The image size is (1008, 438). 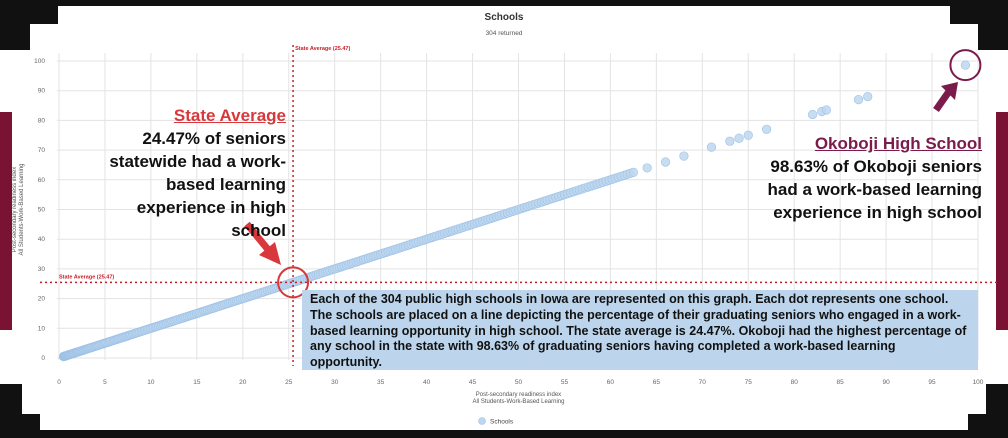 I want to click on state-average-highlight-circle, so click(x=293, y=282).